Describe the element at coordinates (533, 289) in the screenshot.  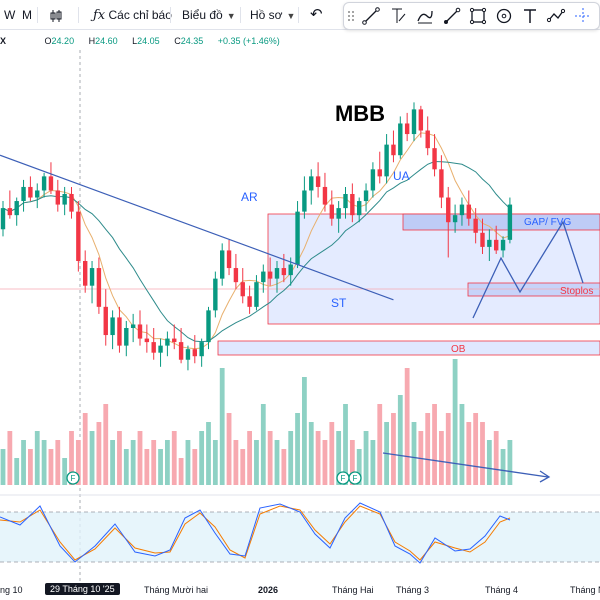
I see `stoploss-box` at that location.